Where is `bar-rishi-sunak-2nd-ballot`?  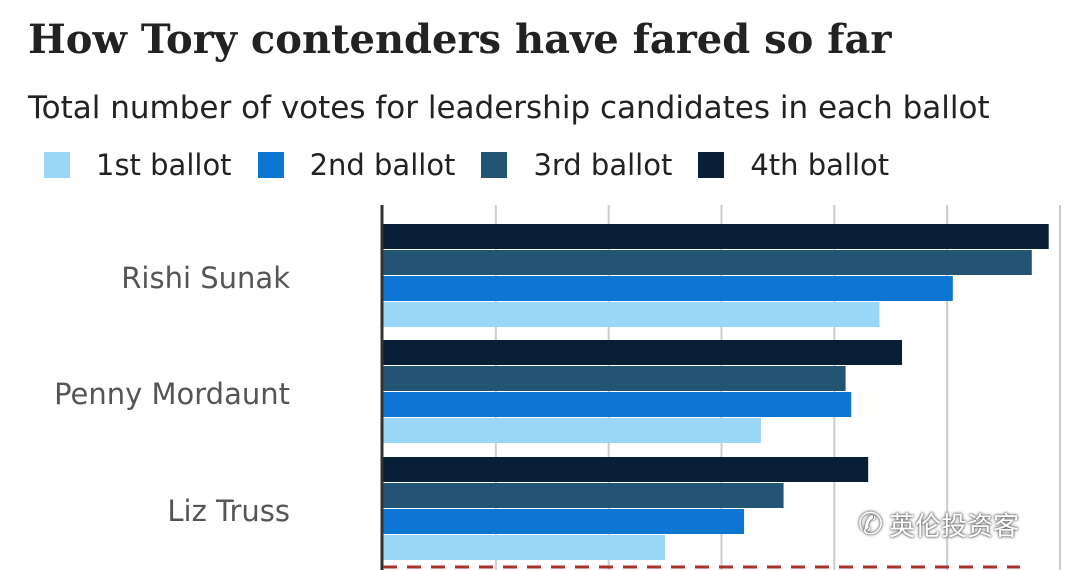 bar-rishi-sunak-2nd-ballot is located at coordinates (668, 288).